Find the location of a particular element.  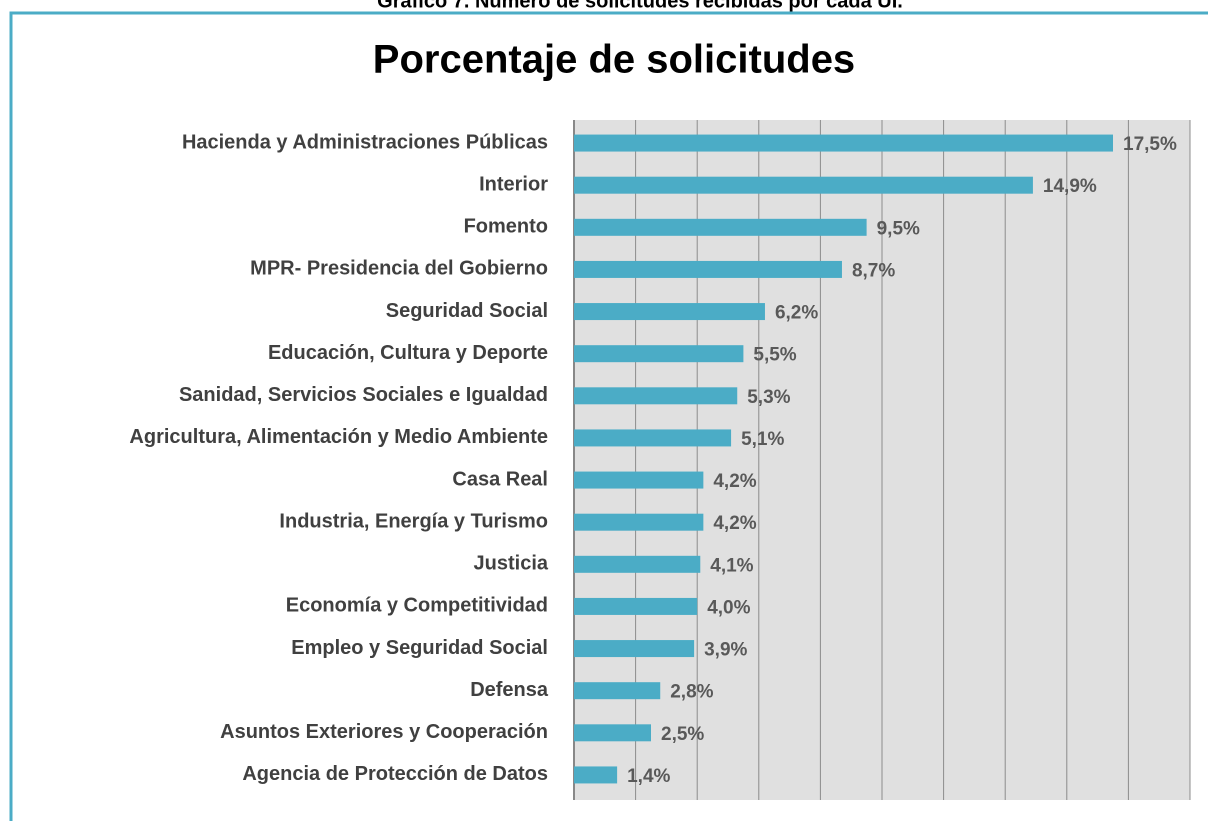

value-label: 14,9% is located at coordinates (1070, 186).